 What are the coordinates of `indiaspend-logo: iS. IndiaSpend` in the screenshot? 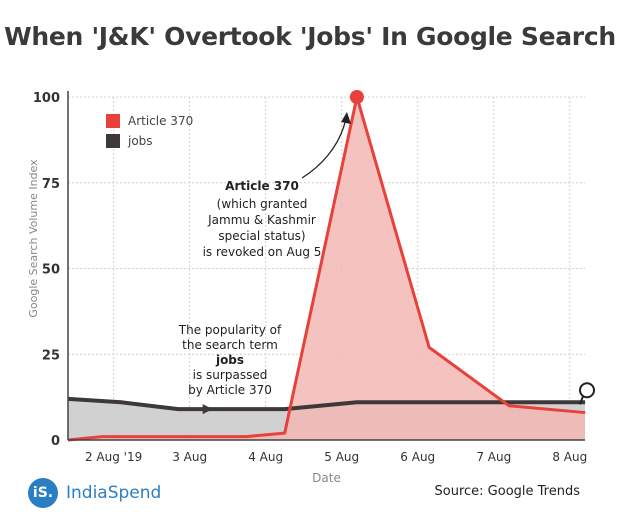 It's located at (94, 493).